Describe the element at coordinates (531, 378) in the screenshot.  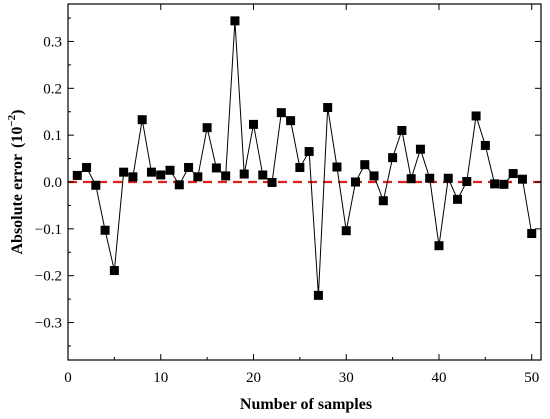
I see `x-tick-label: 50` at that location.